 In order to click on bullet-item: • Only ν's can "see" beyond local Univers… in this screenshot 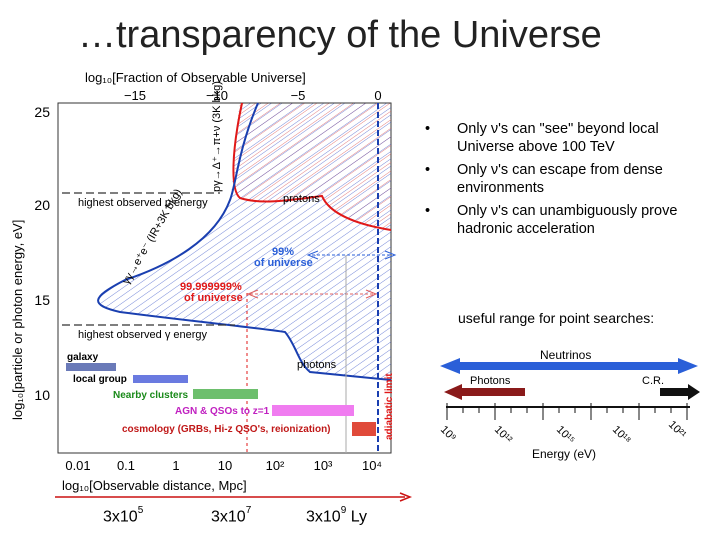, I will do `click(542, 138)`.